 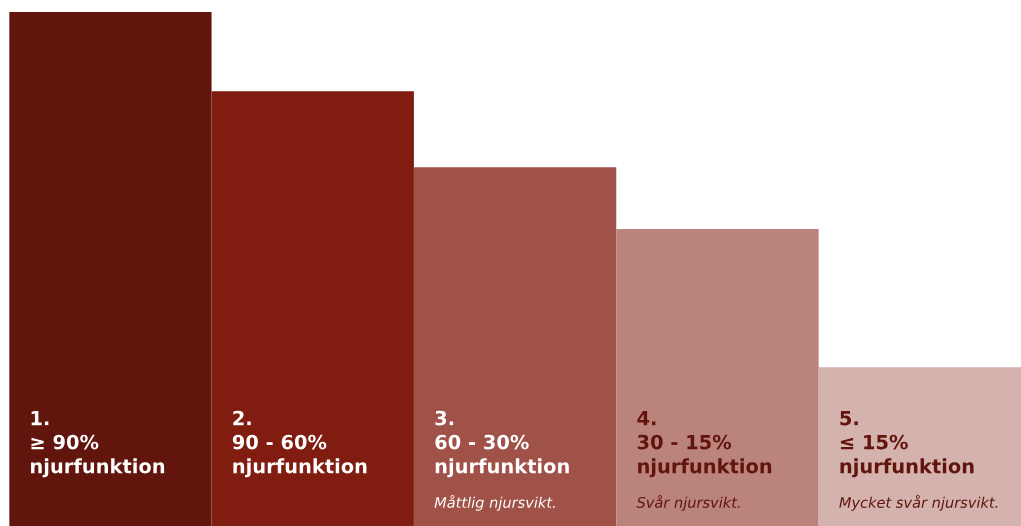 I want to click on x-tick-label: 3. 60 - 30% njurfunktion, so click(x=502, y=444).